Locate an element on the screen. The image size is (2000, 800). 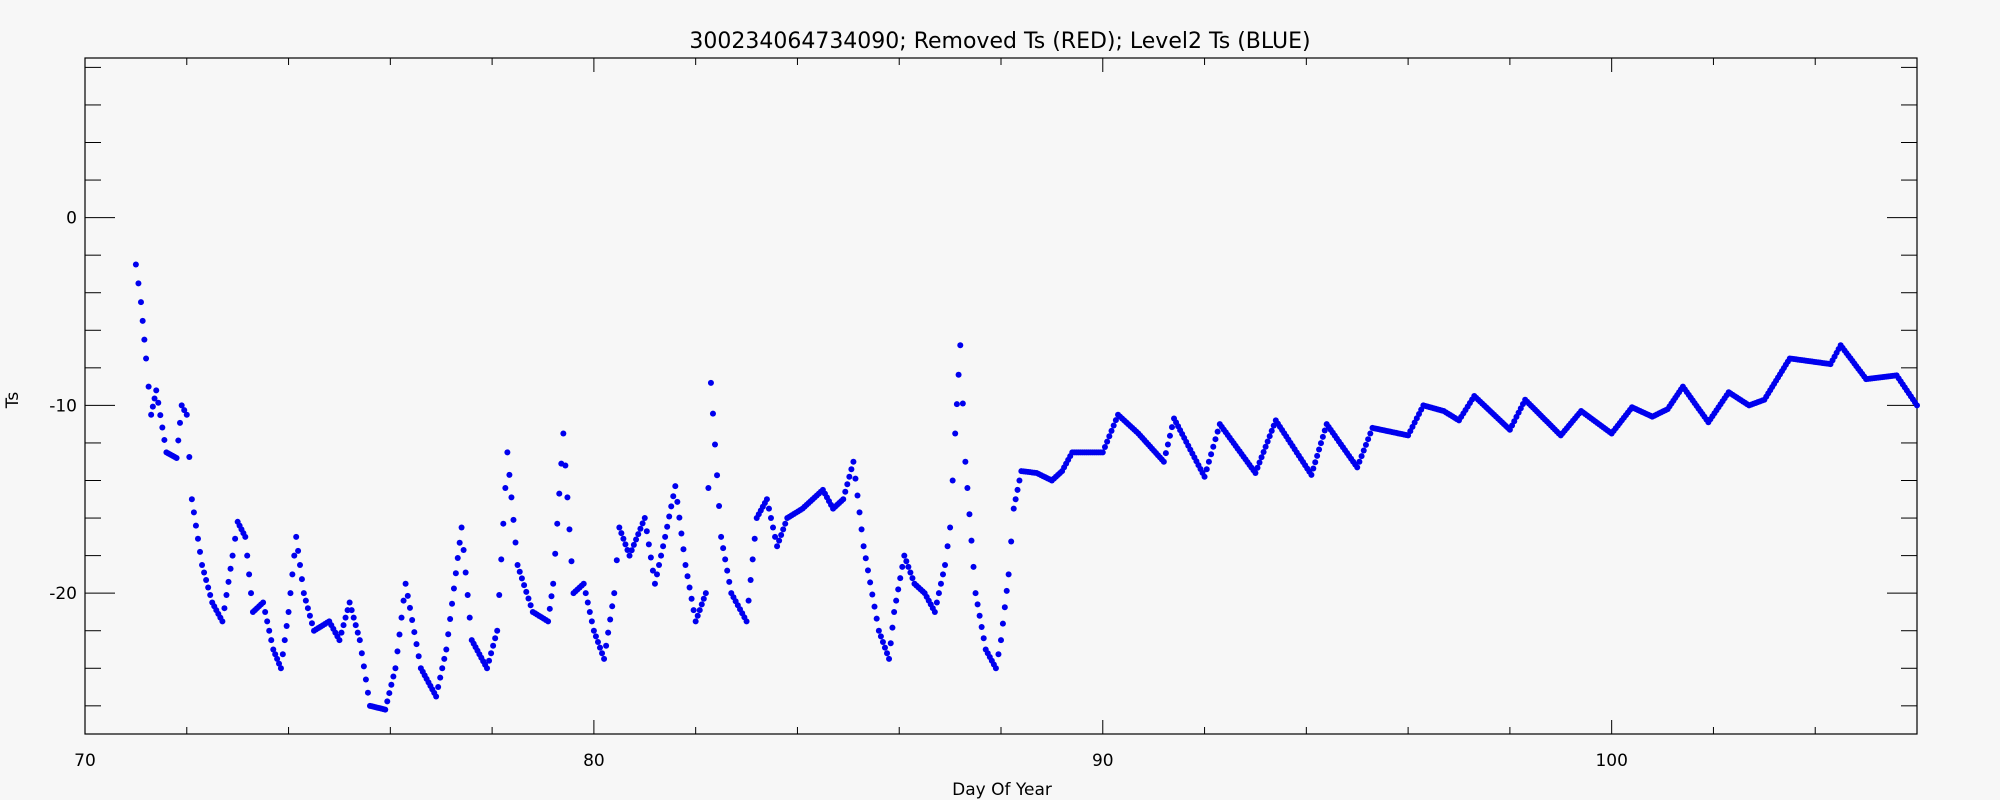
x-tick-label: 80 is located at coordinates (594, 761).